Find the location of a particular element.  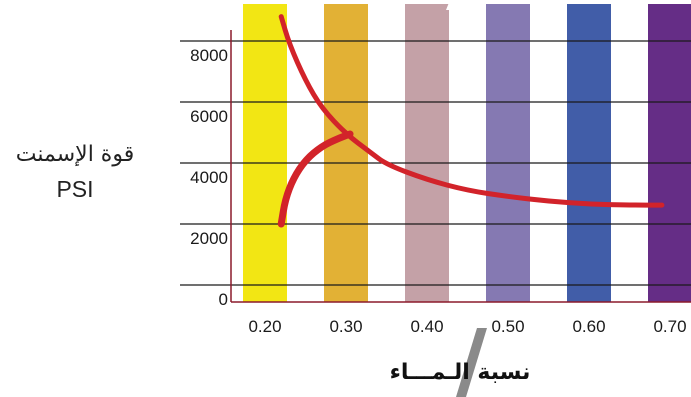

x-tick-label: 0.50 is located at coordinates (507, 326).